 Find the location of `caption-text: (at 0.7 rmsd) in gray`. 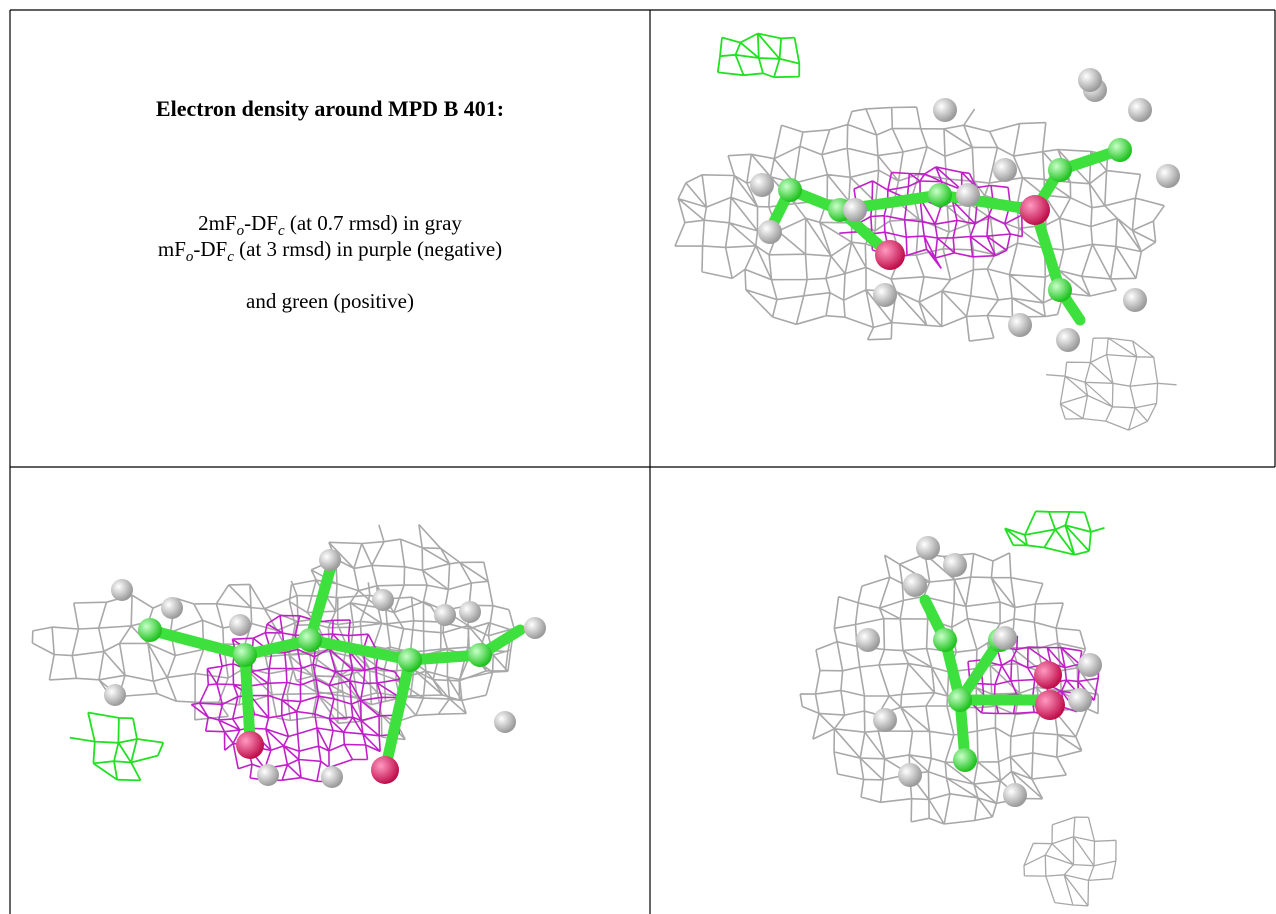

caption-text: (at 0.7 rmsd) in gray is located at coordinates (374, 223).